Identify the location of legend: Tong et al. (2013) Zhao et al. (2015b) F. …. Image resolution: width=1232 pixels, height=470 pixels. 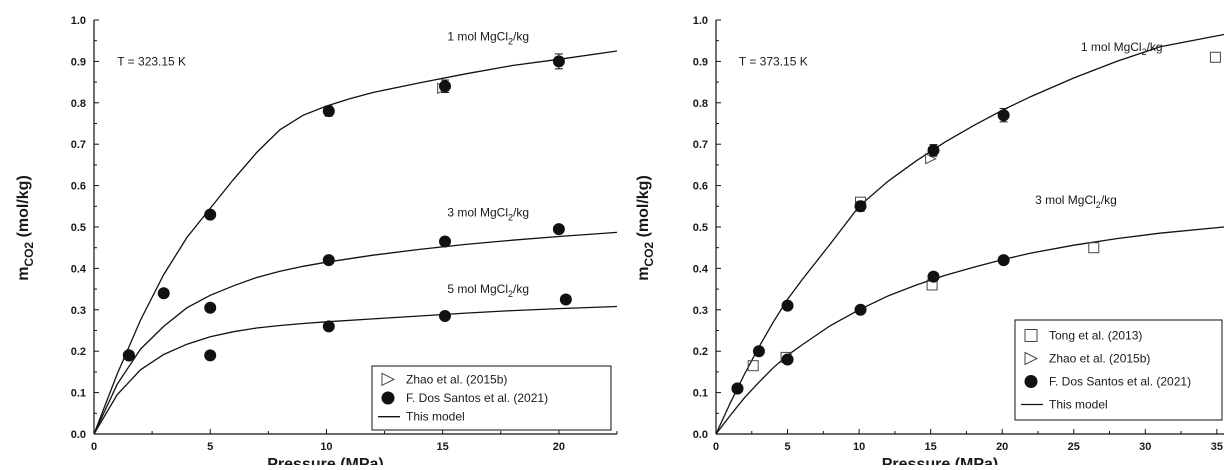
(1118, 370).